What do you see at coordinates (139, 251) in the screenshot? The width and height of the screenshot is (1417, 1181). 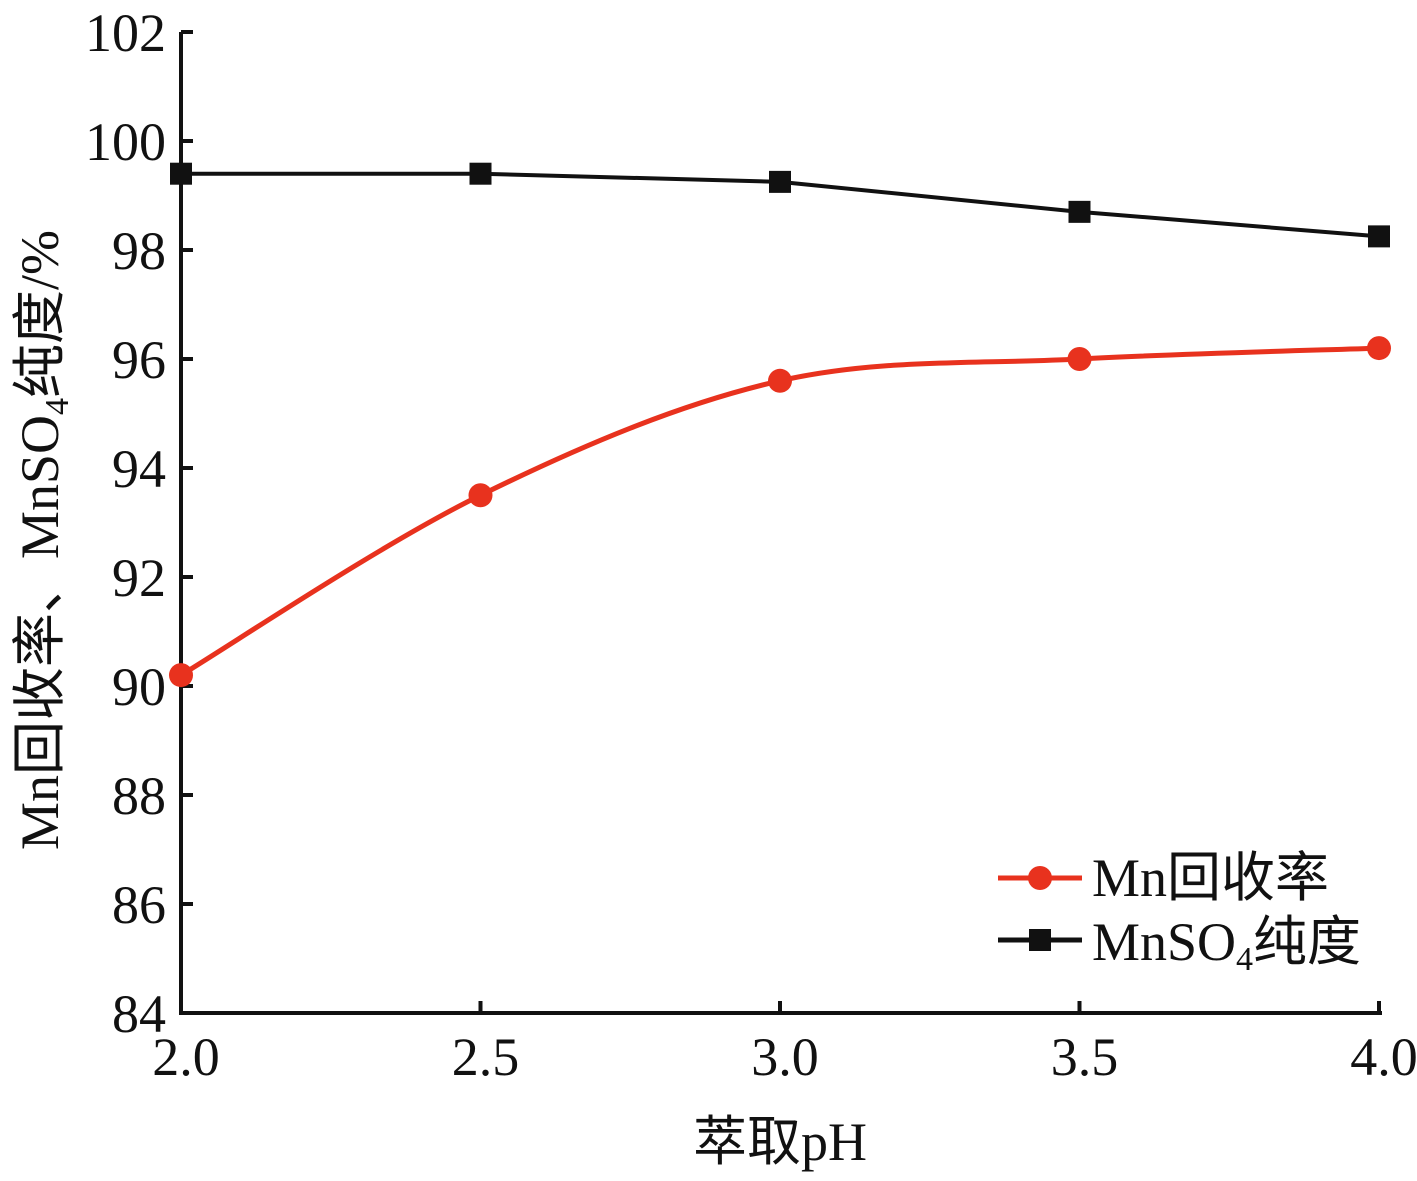 I see `y-tick-label: 98` at bounding box center [139, 251].